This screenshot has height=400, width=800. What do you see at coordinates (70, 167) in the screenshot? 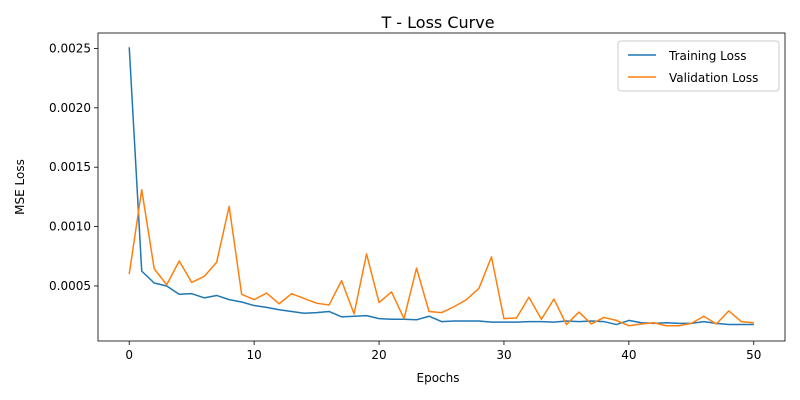
I see `y-tick-label: 0.0015` at bounding box center [70, 167].